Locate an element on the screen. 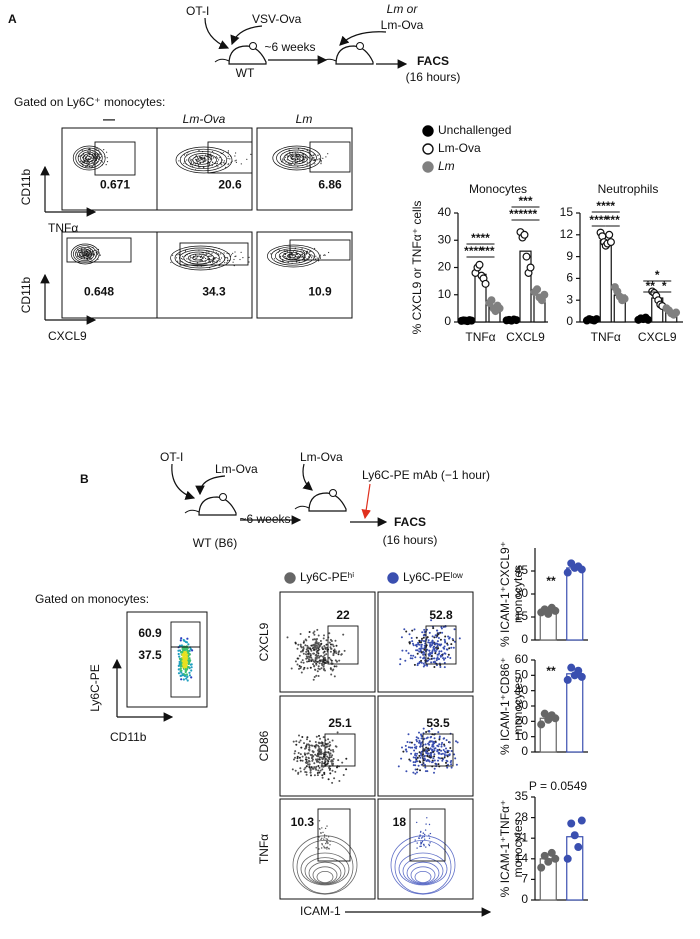  axis-label: Ly6C-PE is located at coordinates (95, 688).